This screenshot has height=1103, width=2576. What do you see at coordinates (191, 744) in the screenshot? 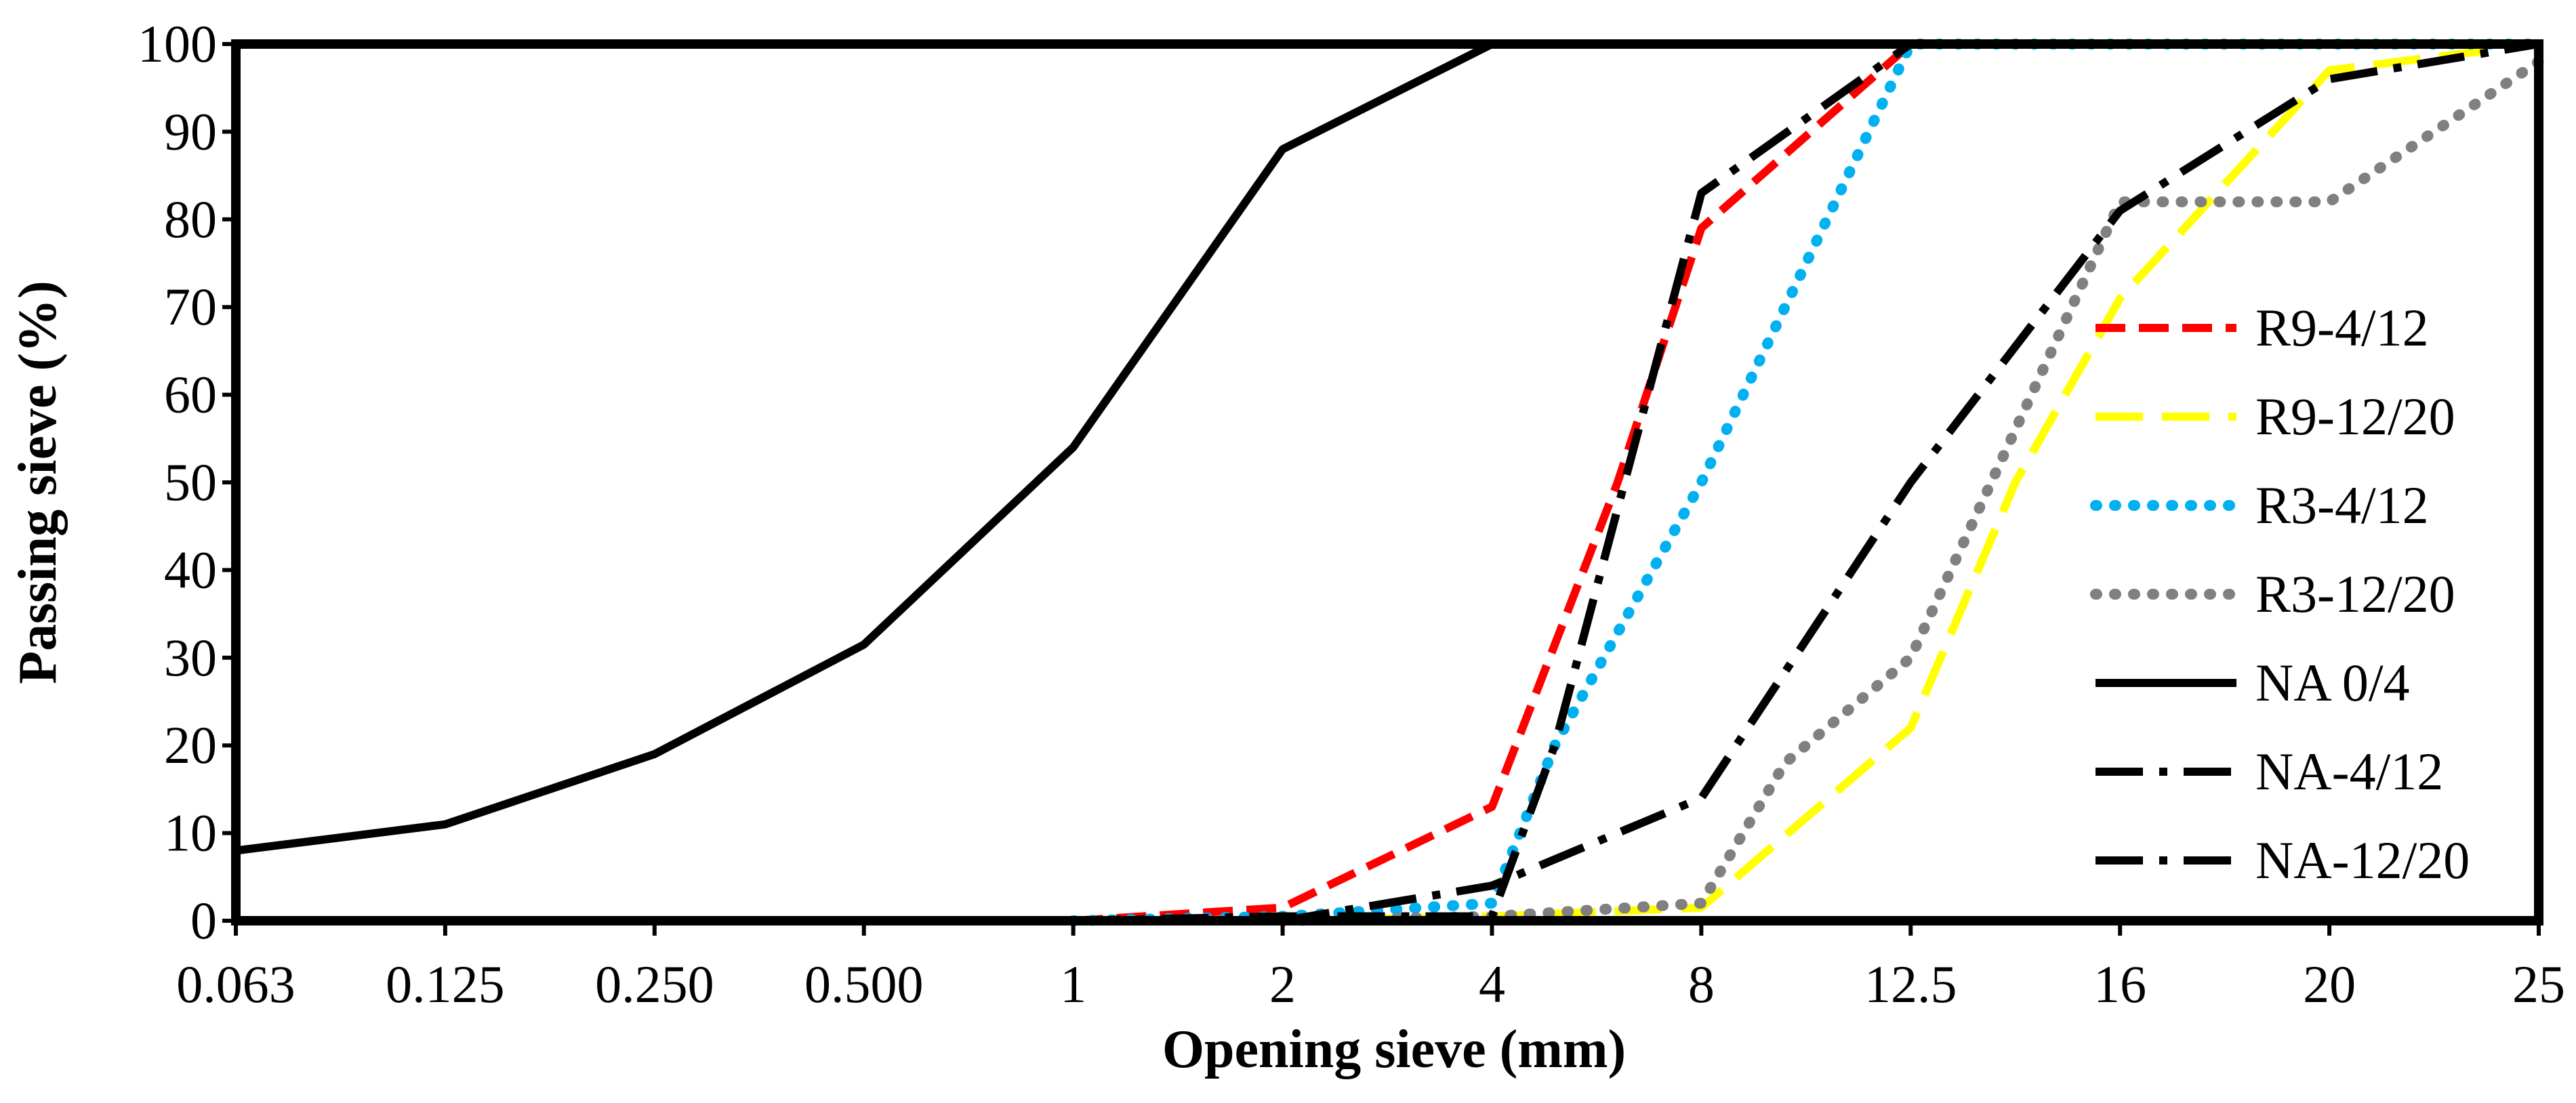
I see `y-tick-label: 20` at bounding box center [191, 744].